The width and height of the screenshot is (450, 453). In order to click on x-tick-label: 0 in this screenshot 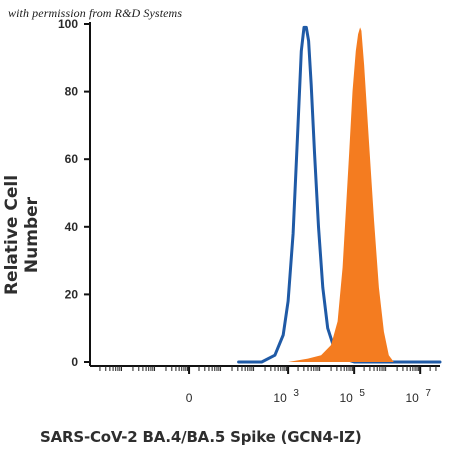, I will do `click(189, 398)`.